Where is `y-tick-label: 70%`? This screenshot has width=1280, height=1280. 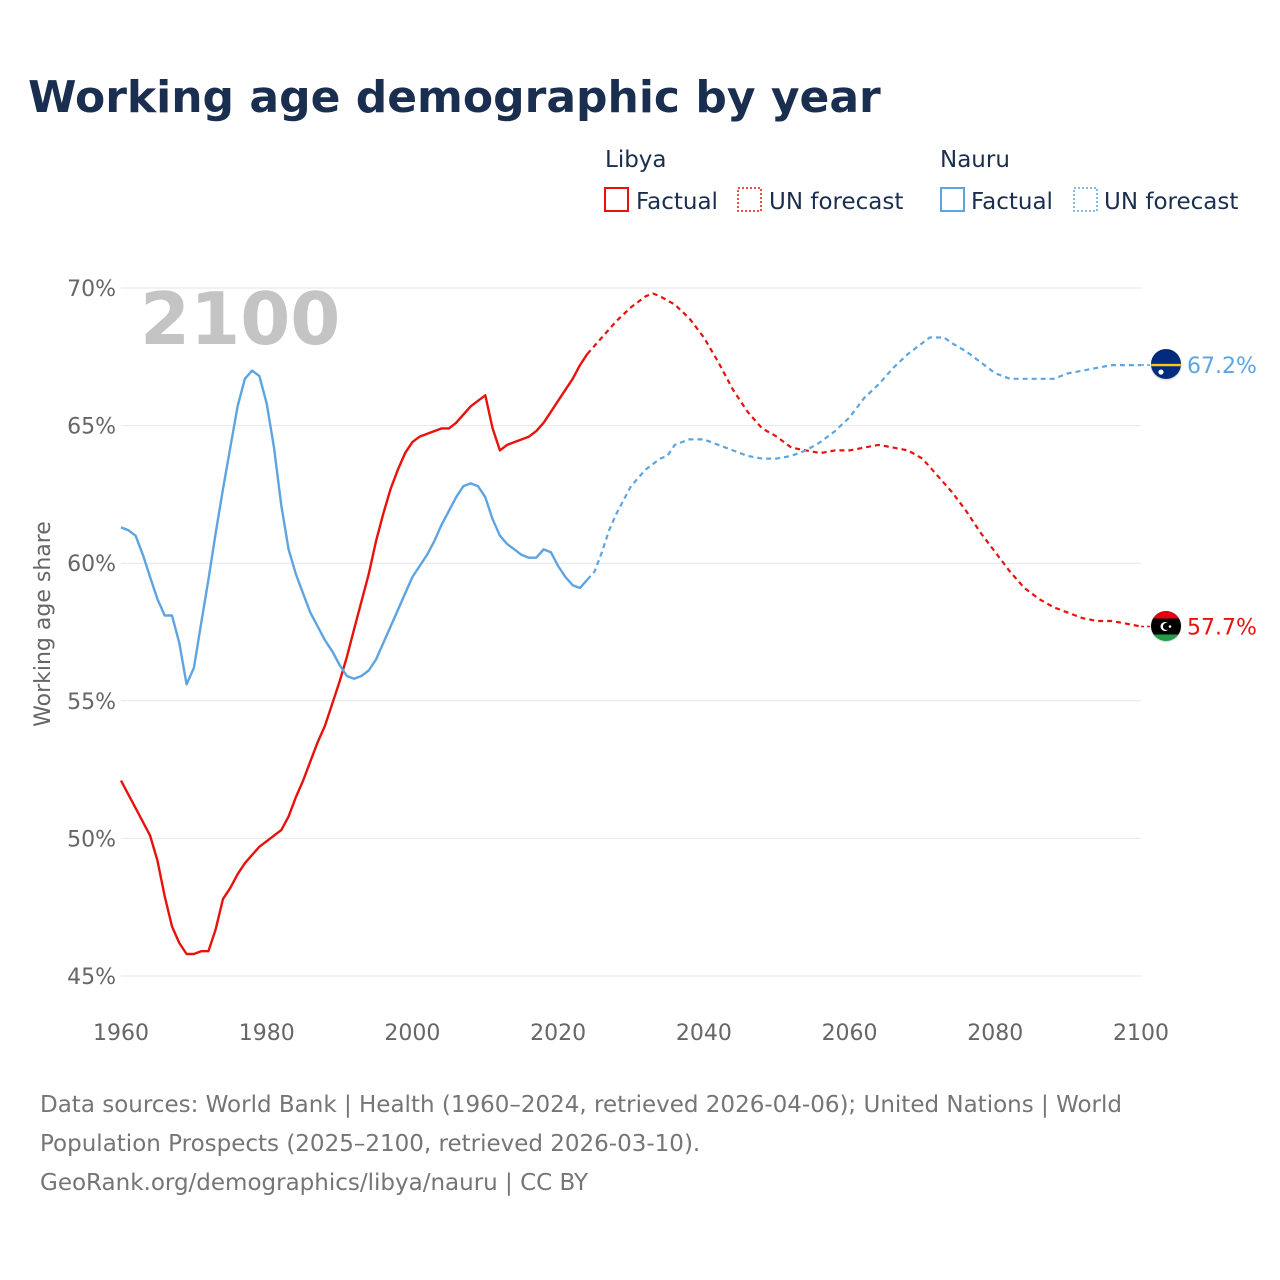
y-tick-label: 70% is located at coordinates (91, 289).